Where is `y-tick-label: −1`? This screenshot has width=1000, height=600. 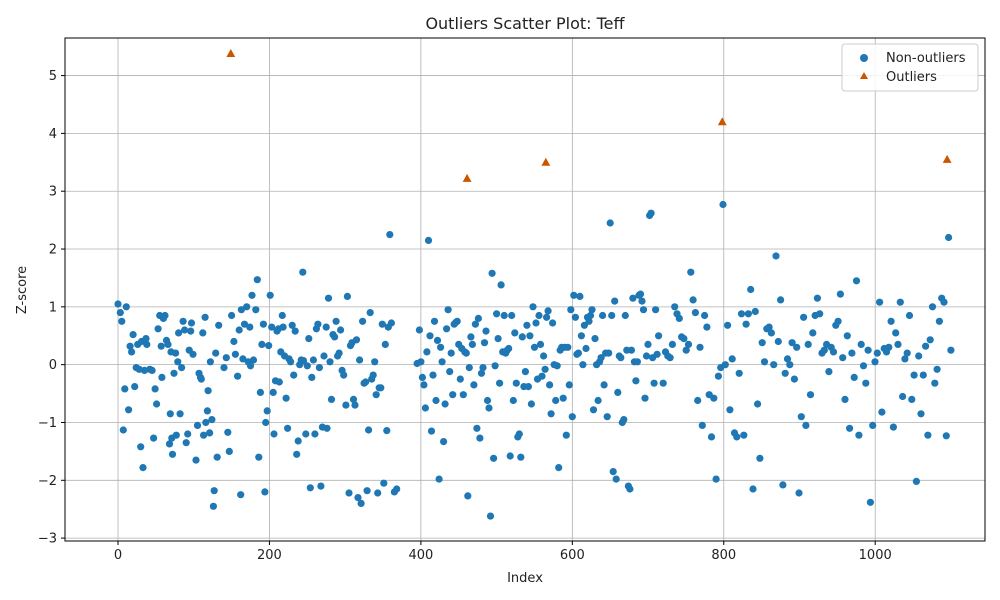
y-tick-label: −1 is located at coordinates (47, 423).